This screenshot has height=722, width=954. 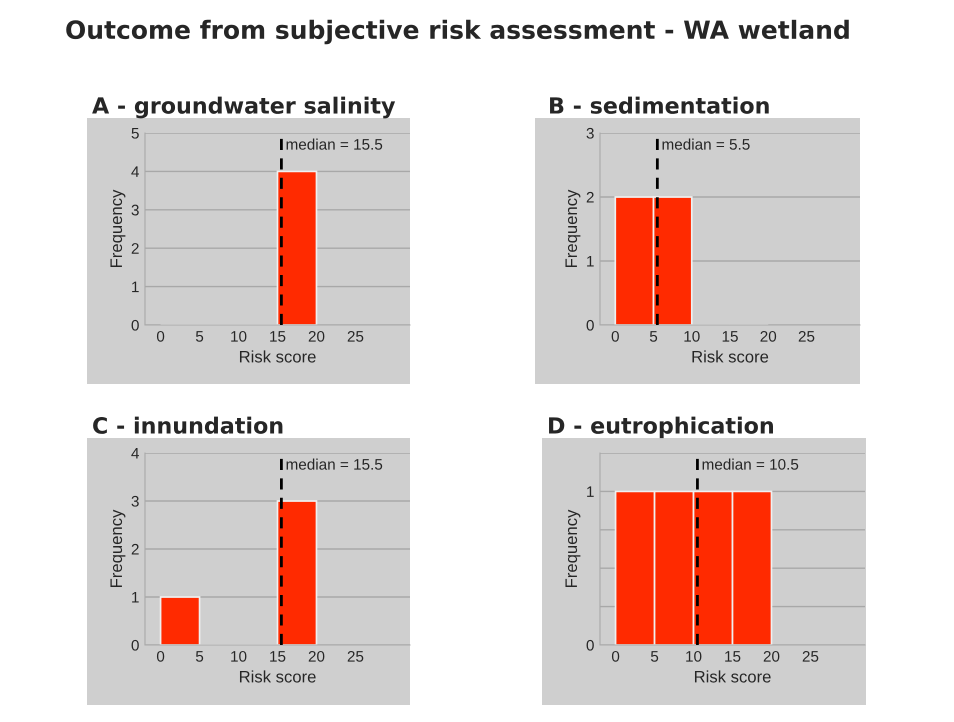 What do you see at coordinates (750, 464) in the screenshot?
I see `ref-line-label: median = 10.5` at bounding box center [750, 464].